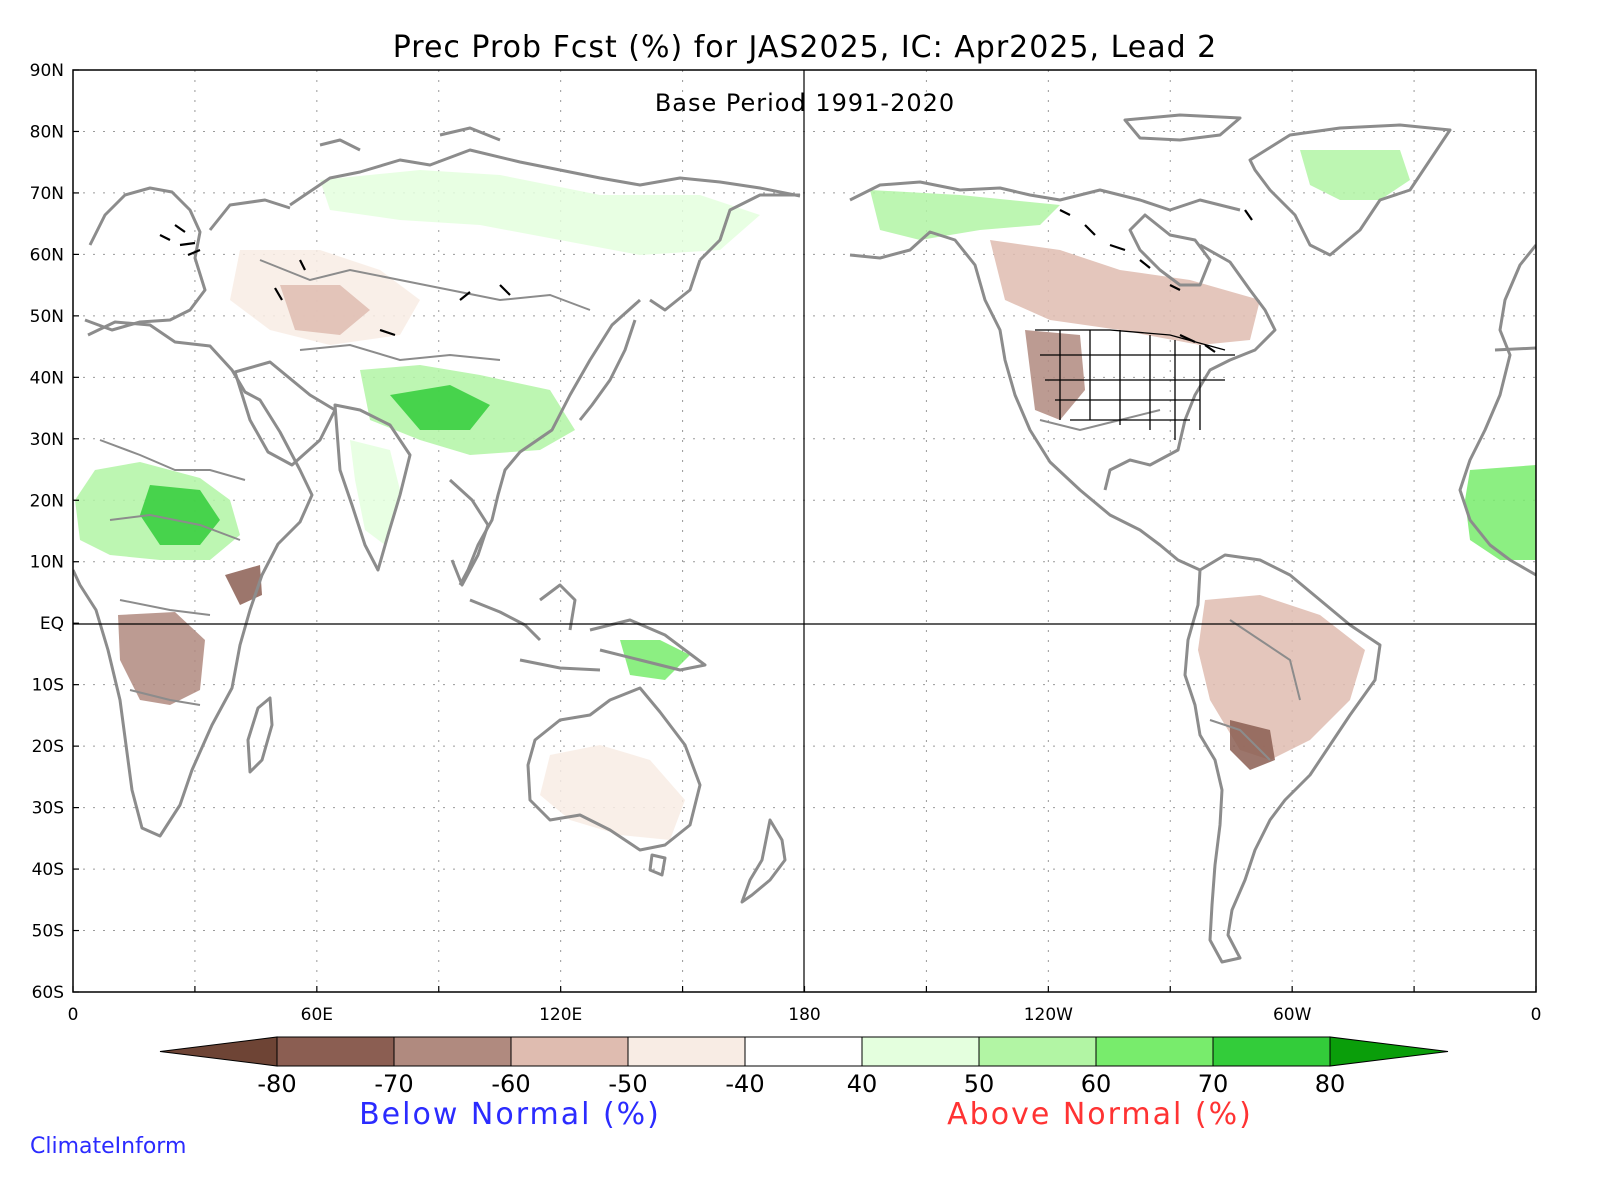 This screenshot has width=1600, height=1200. I want to click on latitude-tick-label: 10N, so click(47, 563).